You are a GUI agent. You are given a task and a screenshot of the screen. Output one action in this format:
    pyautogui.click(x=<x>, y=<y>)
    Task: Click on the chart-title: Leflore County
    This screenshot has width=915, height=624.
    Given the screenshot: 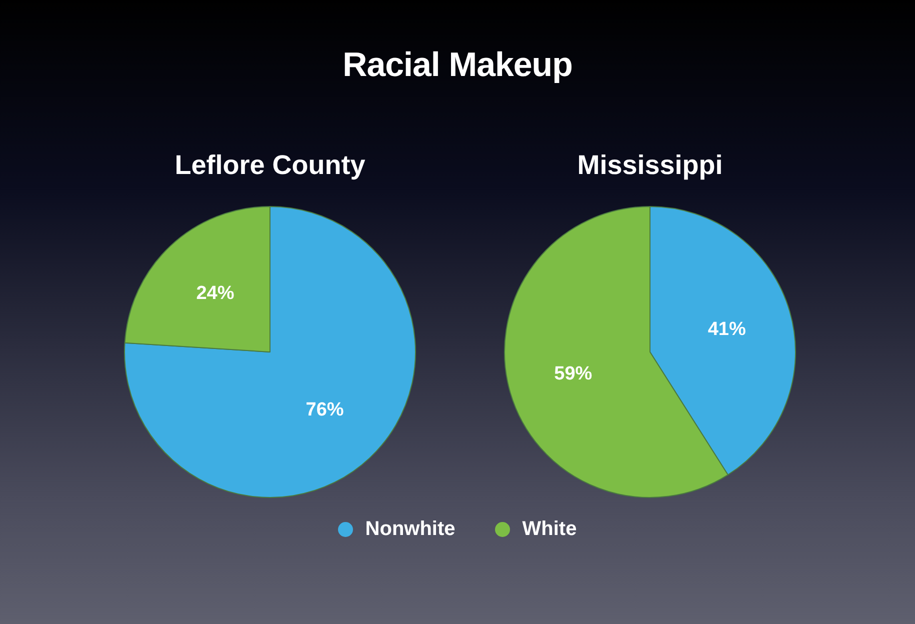 What is the action you would take?
    pyautogui.click(x=270, y=166)
    